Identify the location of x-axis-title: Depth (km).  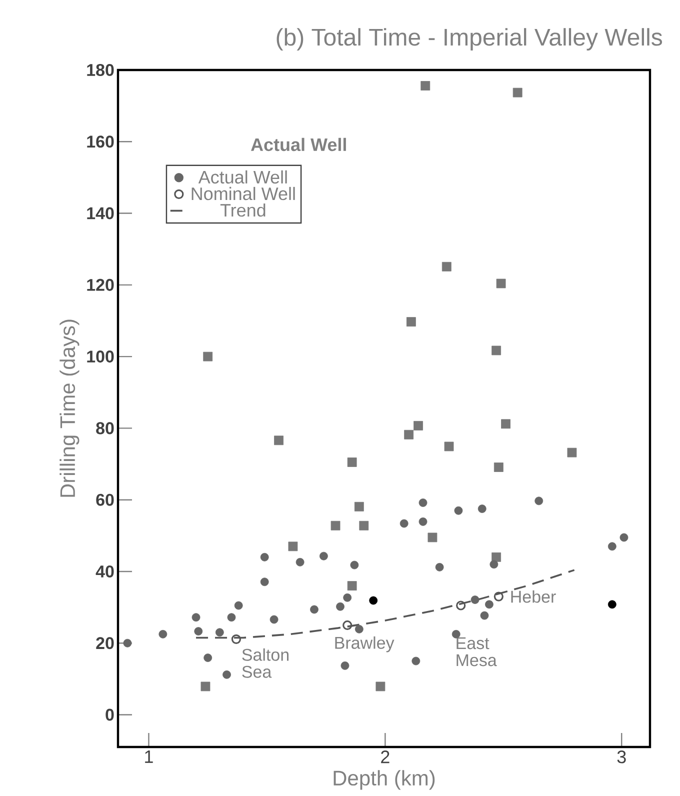
(384, 780).